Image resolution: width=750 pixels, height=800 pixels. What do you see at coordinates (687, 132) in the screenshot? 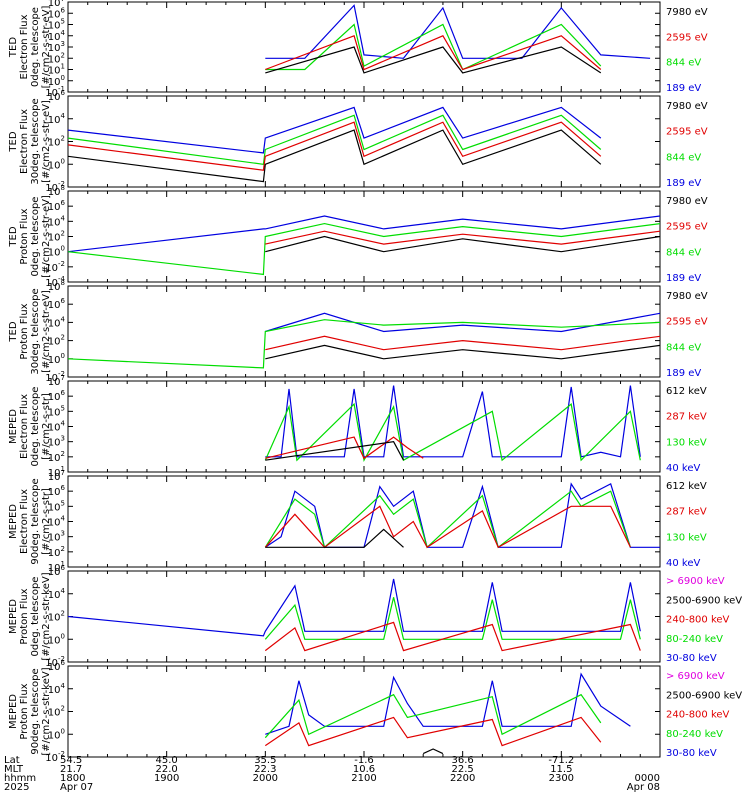
I see `legend-entry: 2595 eV` at bounding box center [687, 132].